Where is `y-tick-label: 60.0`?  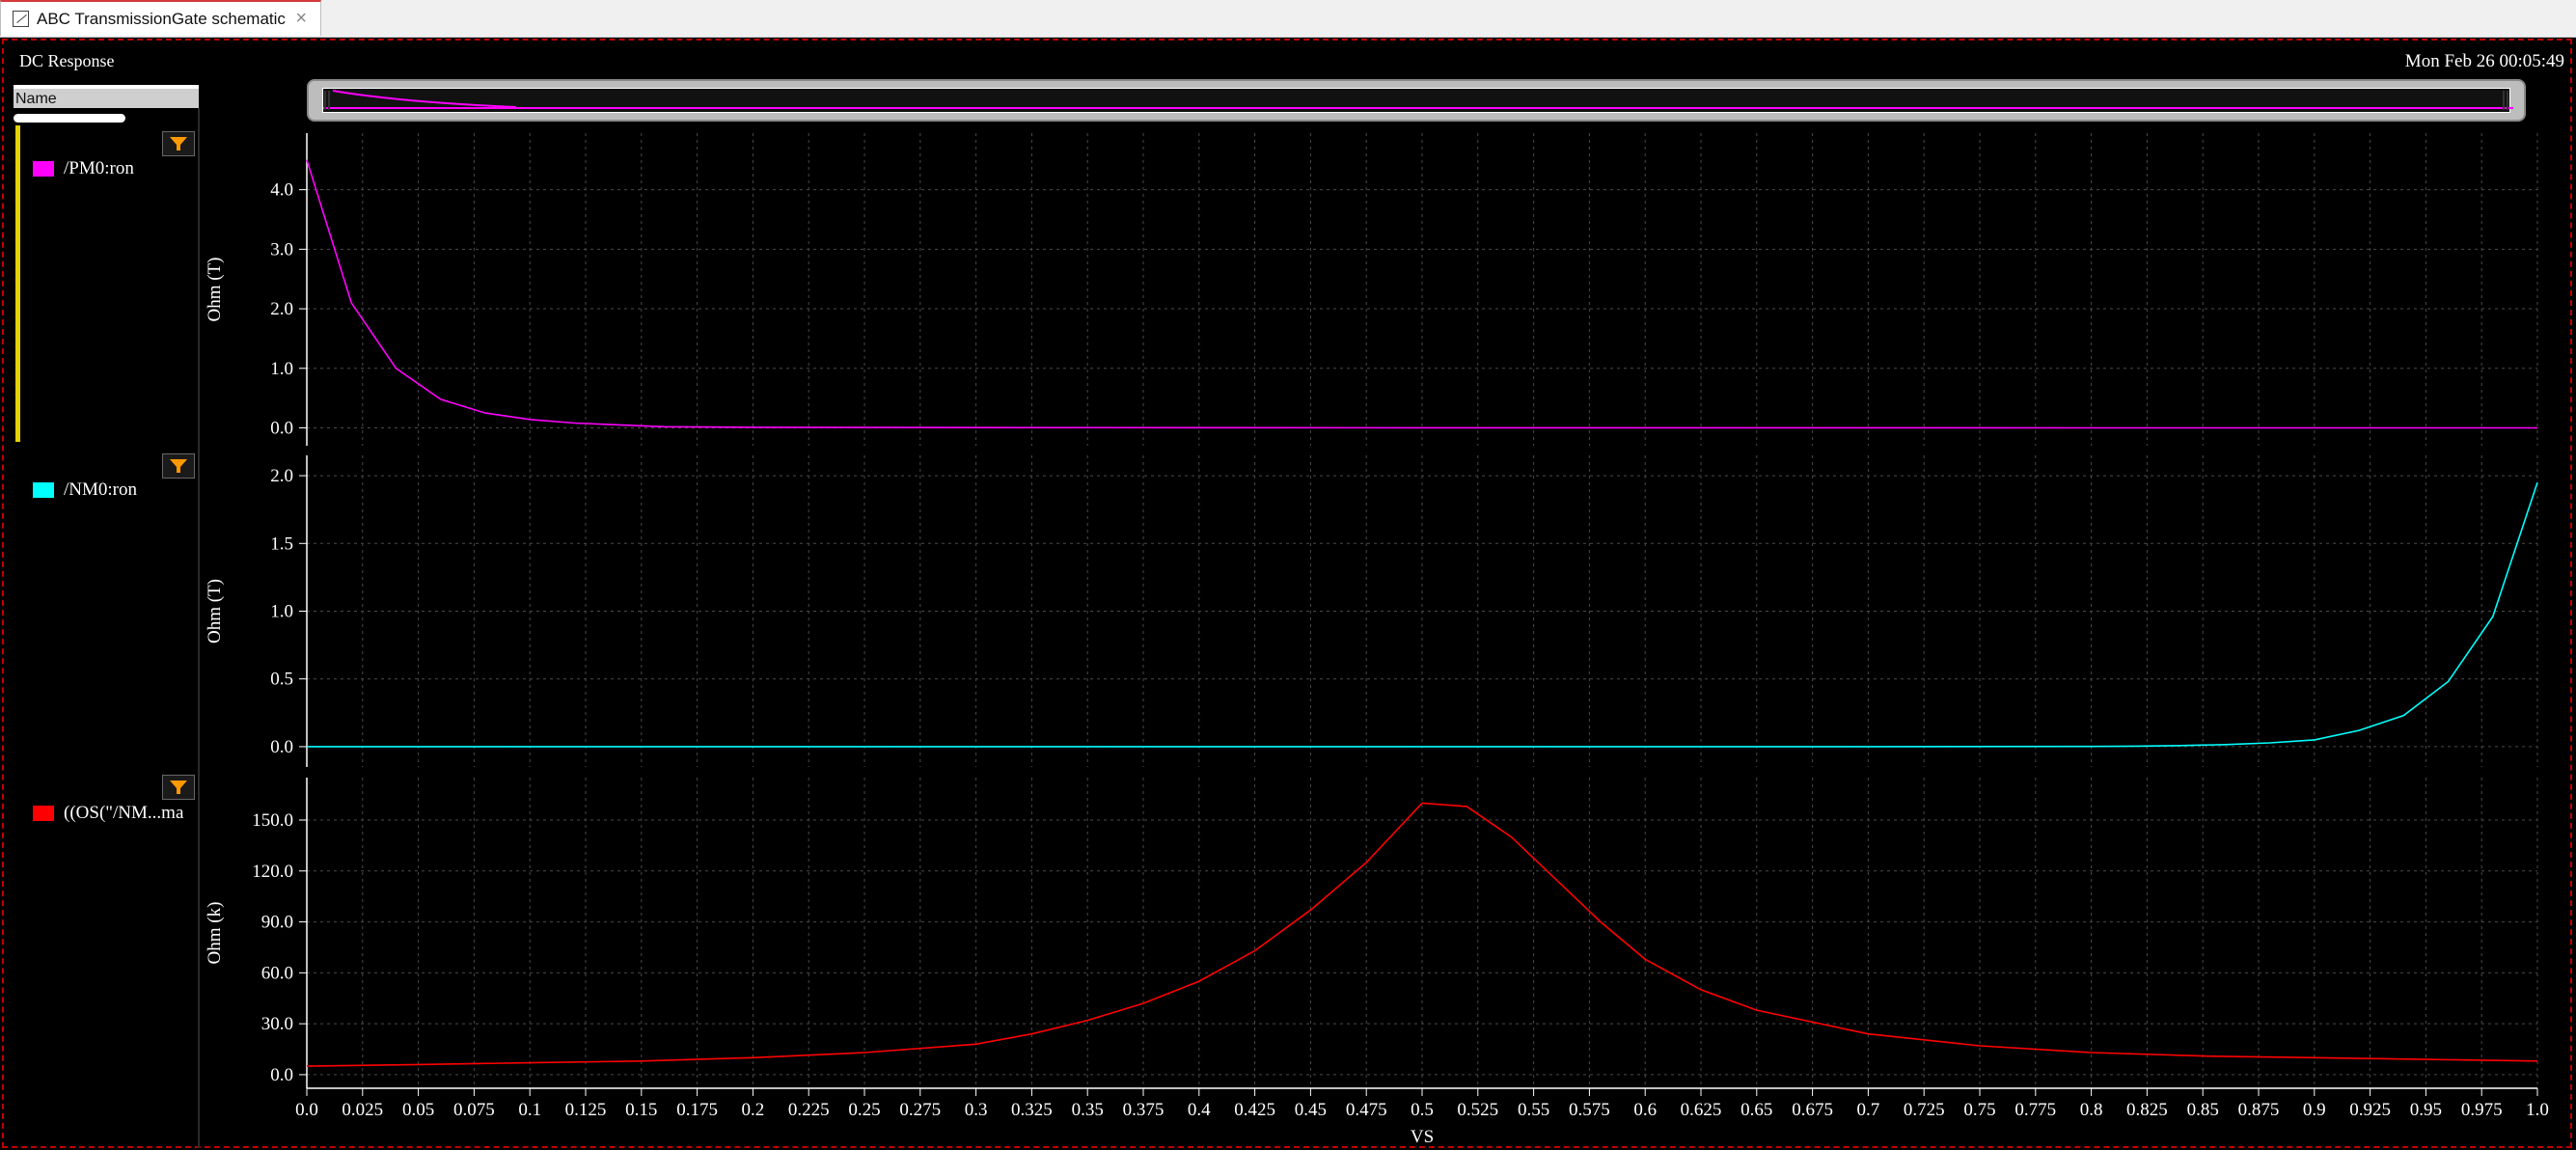
y-tick-label: 60.0 is located at coordinates (277, 973).